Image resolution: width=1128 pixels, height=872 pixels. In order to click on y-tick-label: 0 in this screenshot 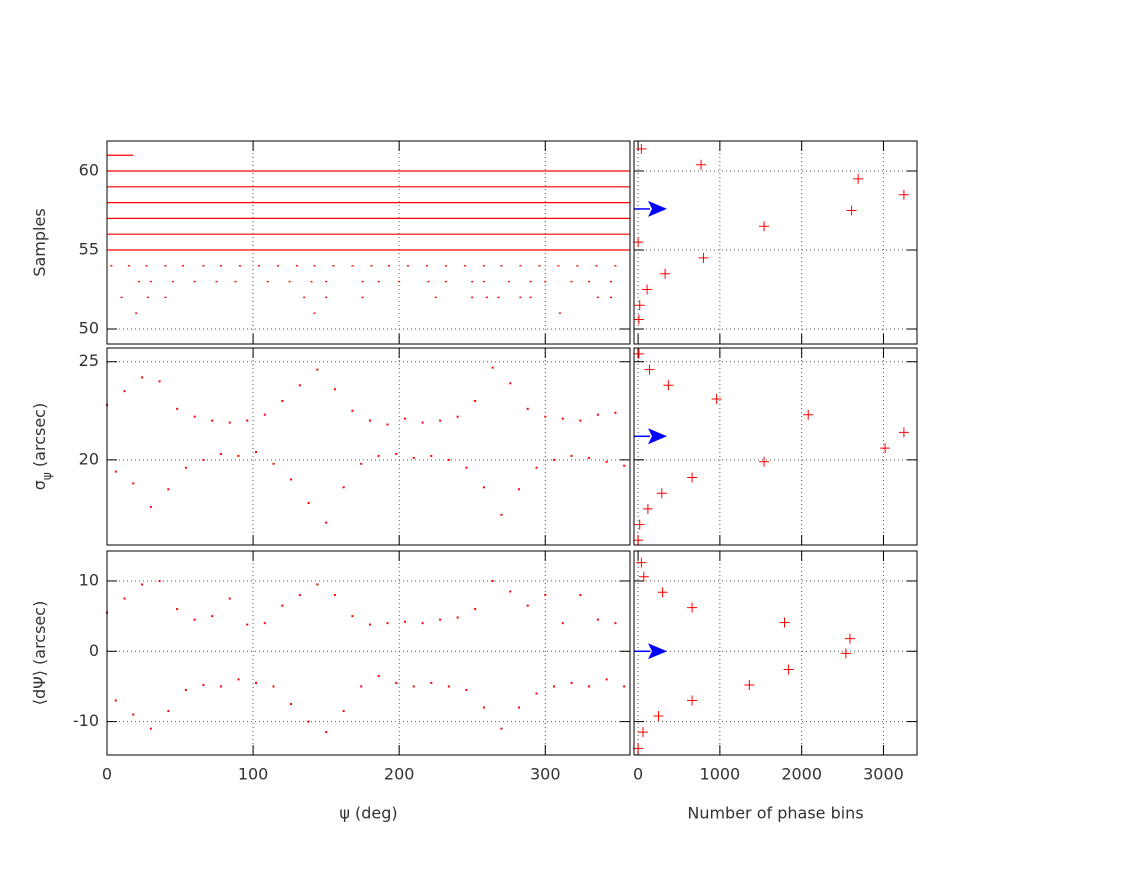, I will do `click(94, 650)`.